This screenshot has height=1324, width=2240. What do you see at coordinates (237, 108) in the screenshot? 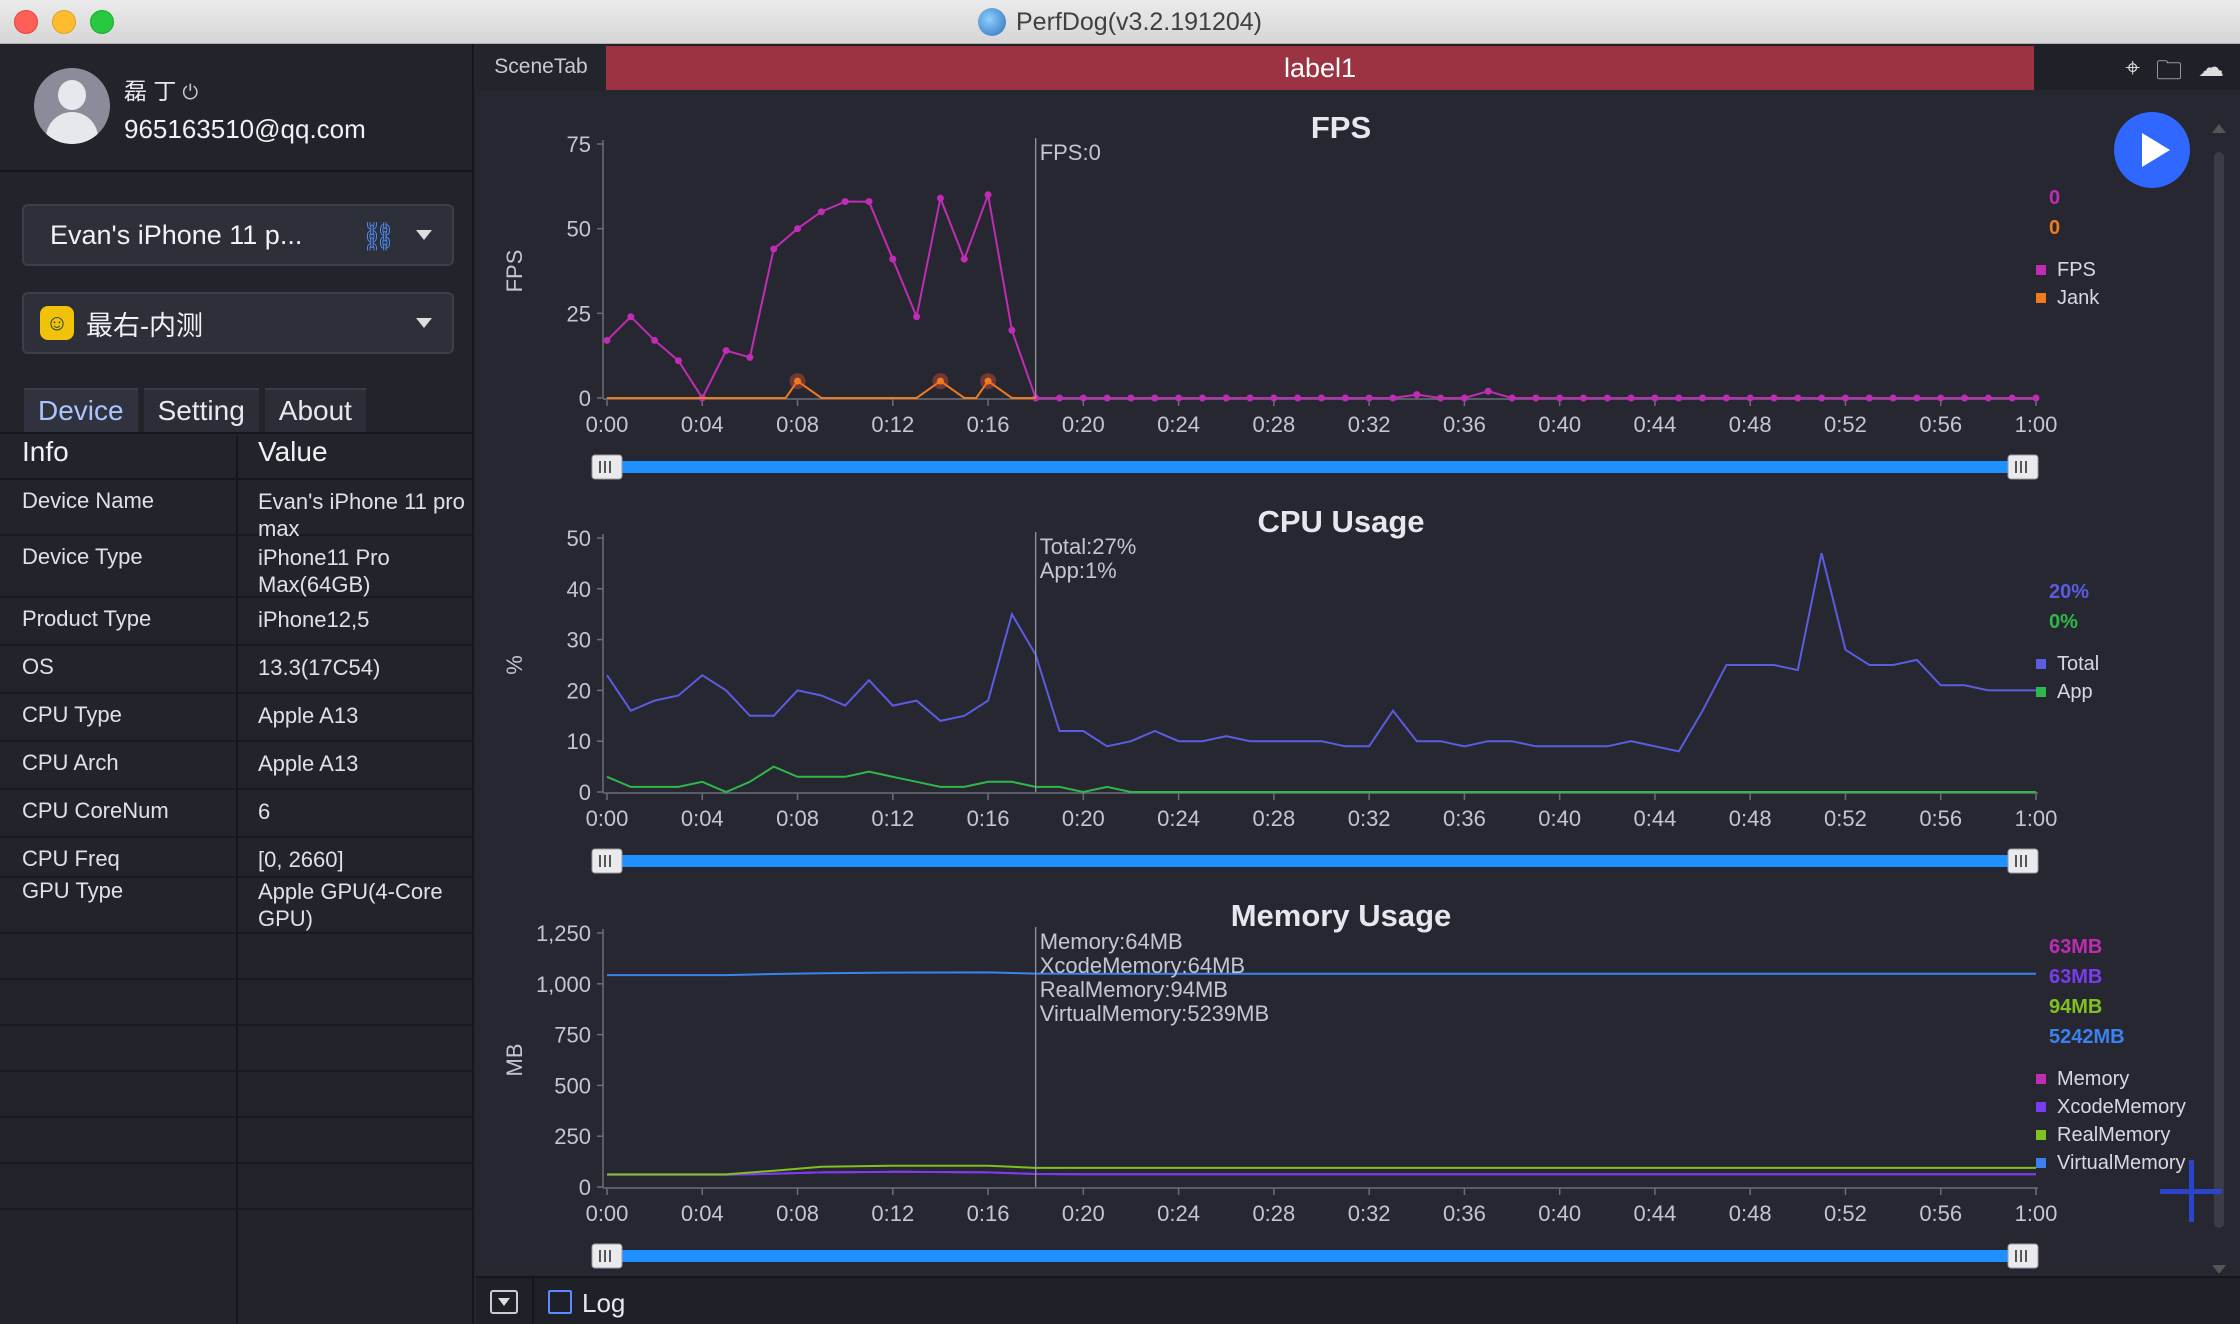
I see `user-panel: 磊 丁 ⏻ 965163510@qq.com` at bounding box center [237, 108].